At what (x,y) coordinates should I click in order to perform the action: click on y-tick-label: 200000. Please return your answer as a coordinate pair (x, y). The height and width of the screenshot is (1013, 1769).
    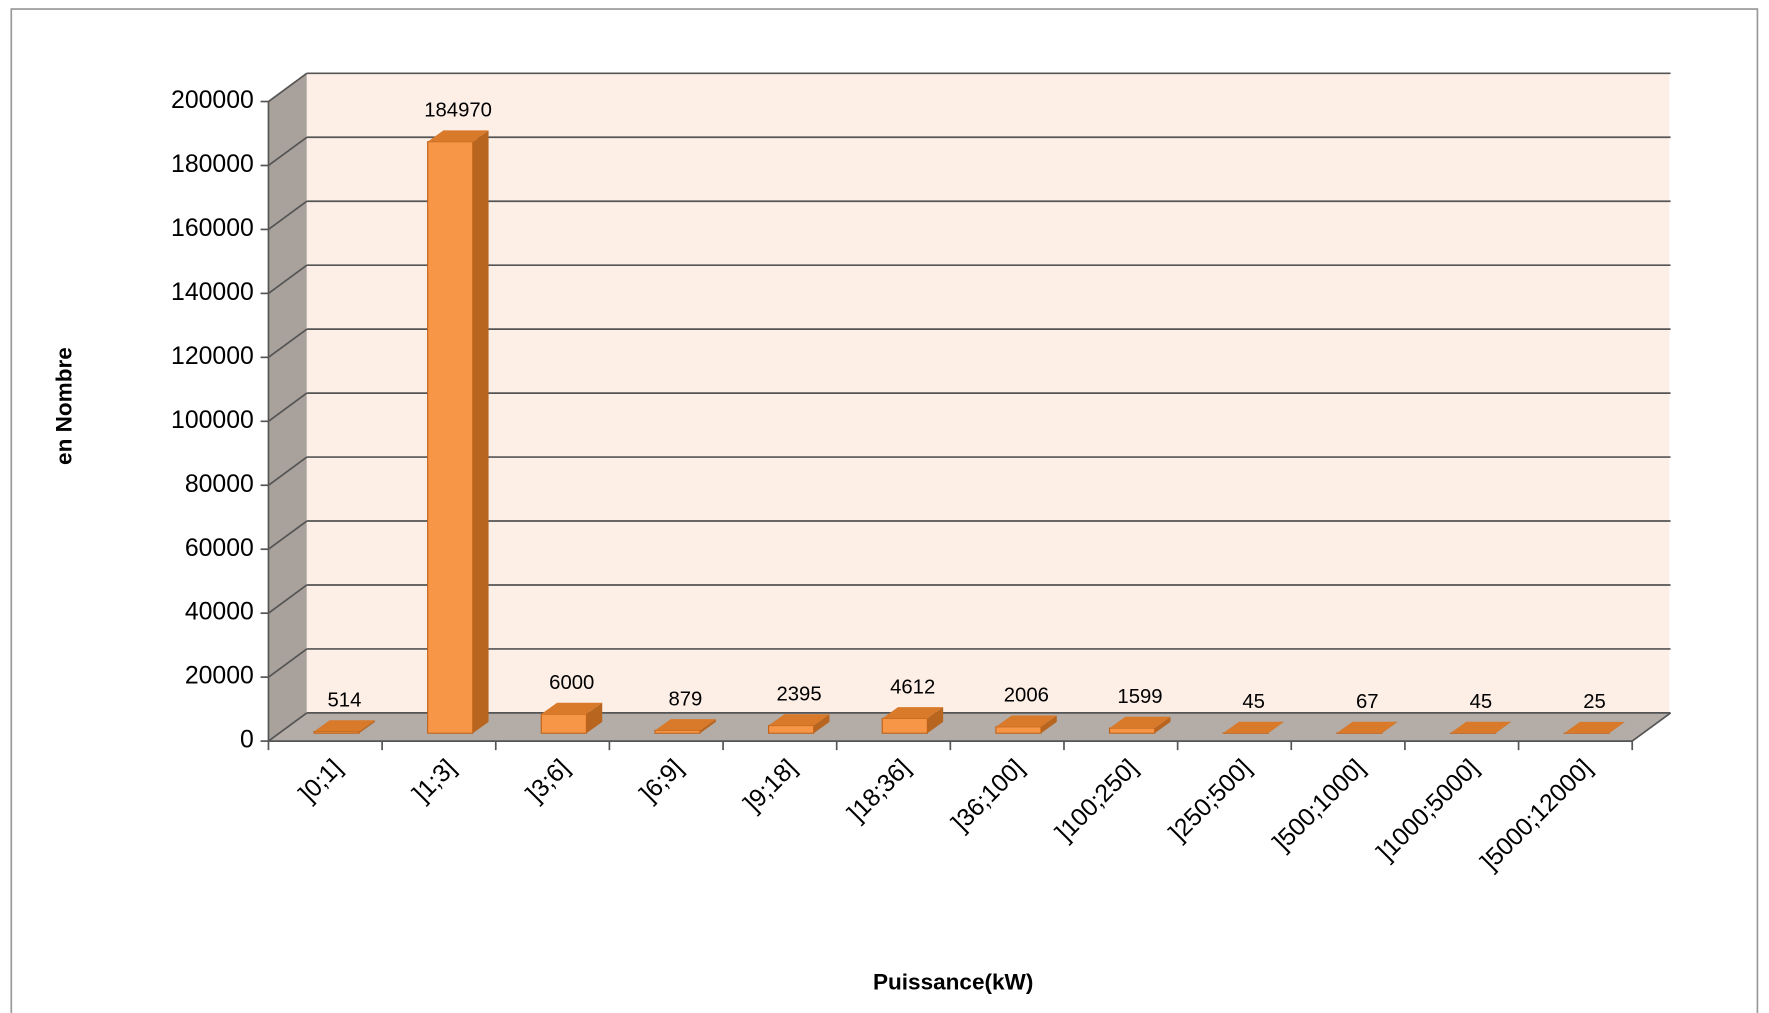
    Looking at the image, I should click on (212, 100).